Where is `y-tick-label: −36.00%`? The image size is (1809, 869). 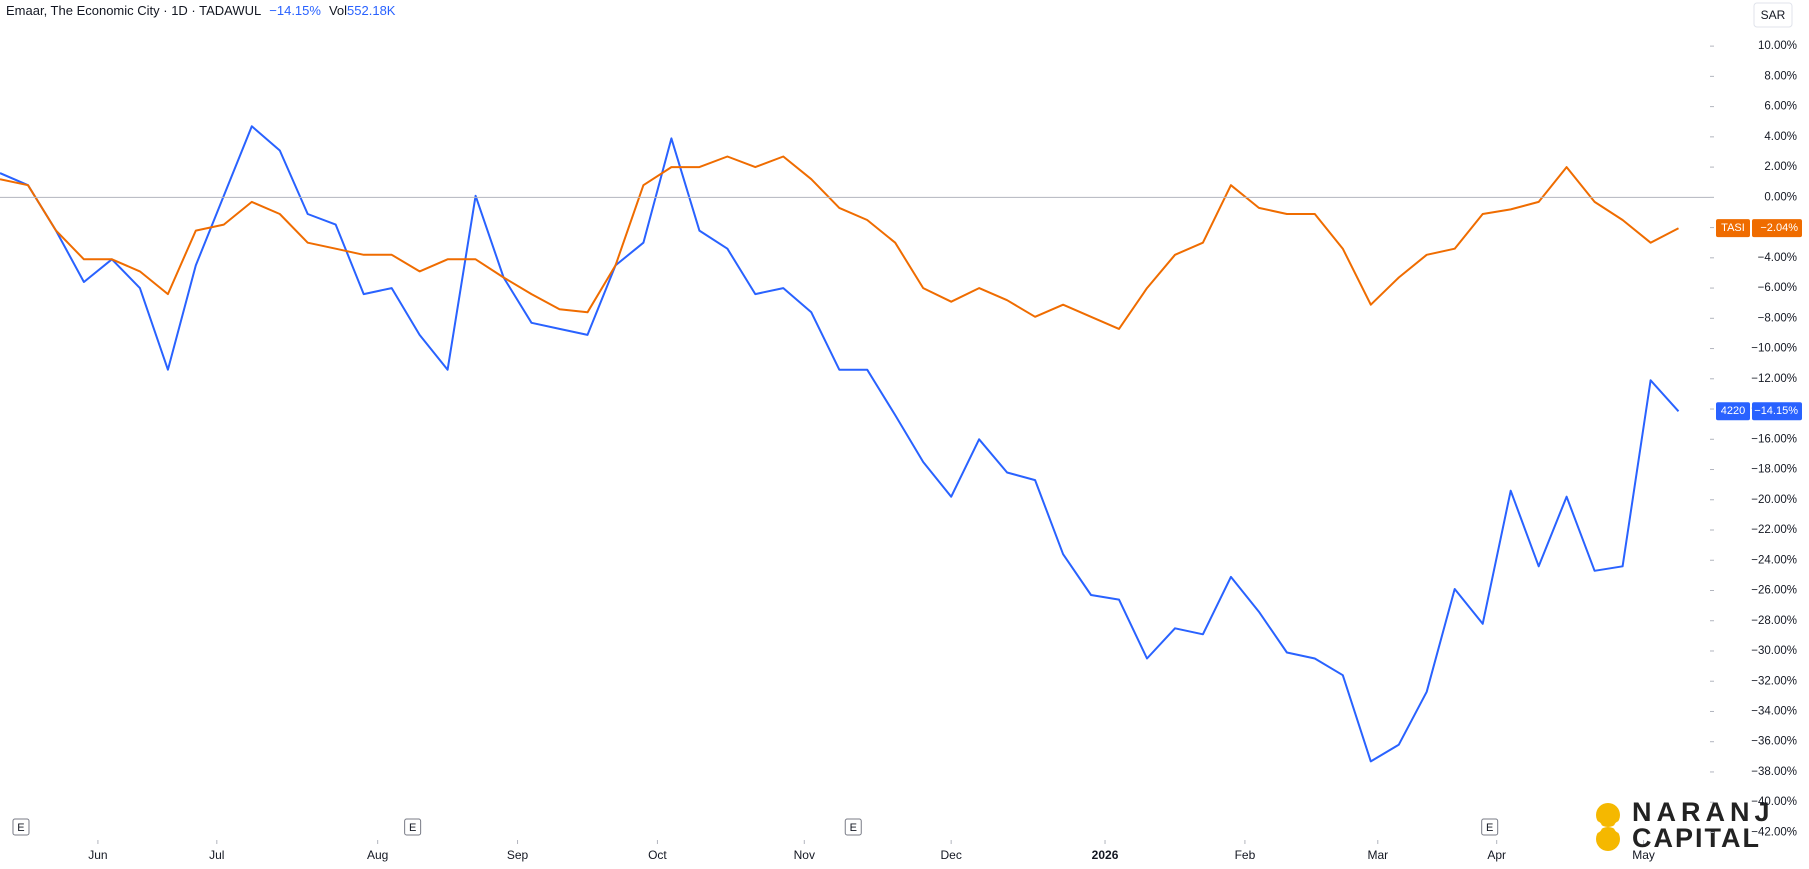 y-tick-label: −36.00% is located at coordinates (1774, 742).